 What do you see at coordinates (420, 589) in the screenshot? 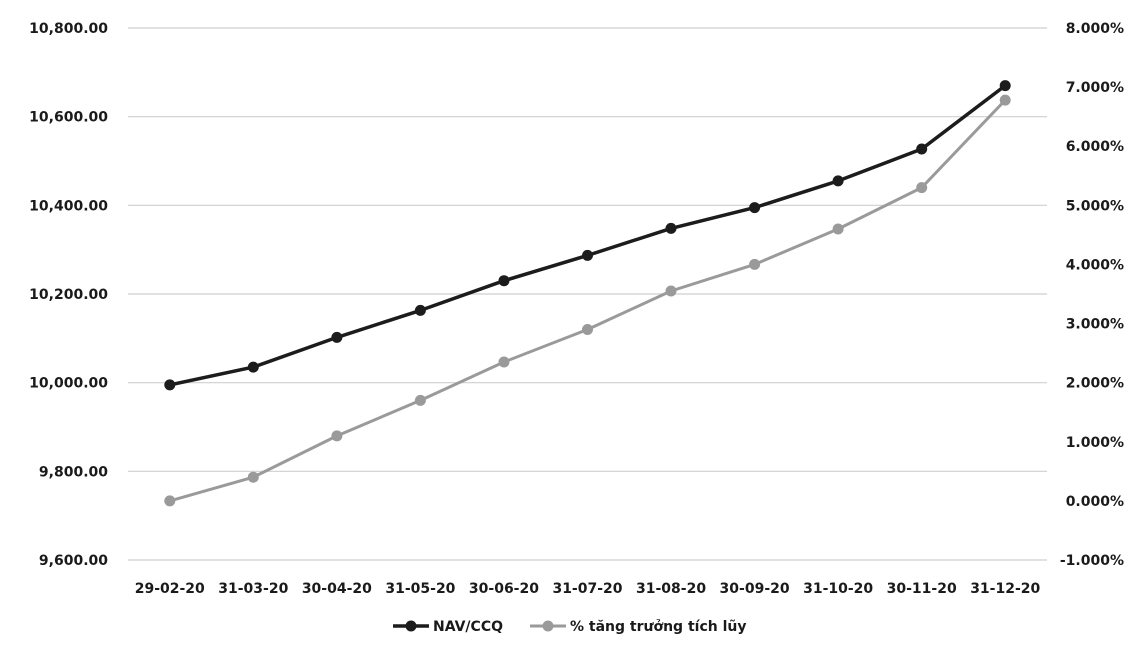
I see `x-axis-tick-label: 31-05-20` at bounding box center [420, 589].